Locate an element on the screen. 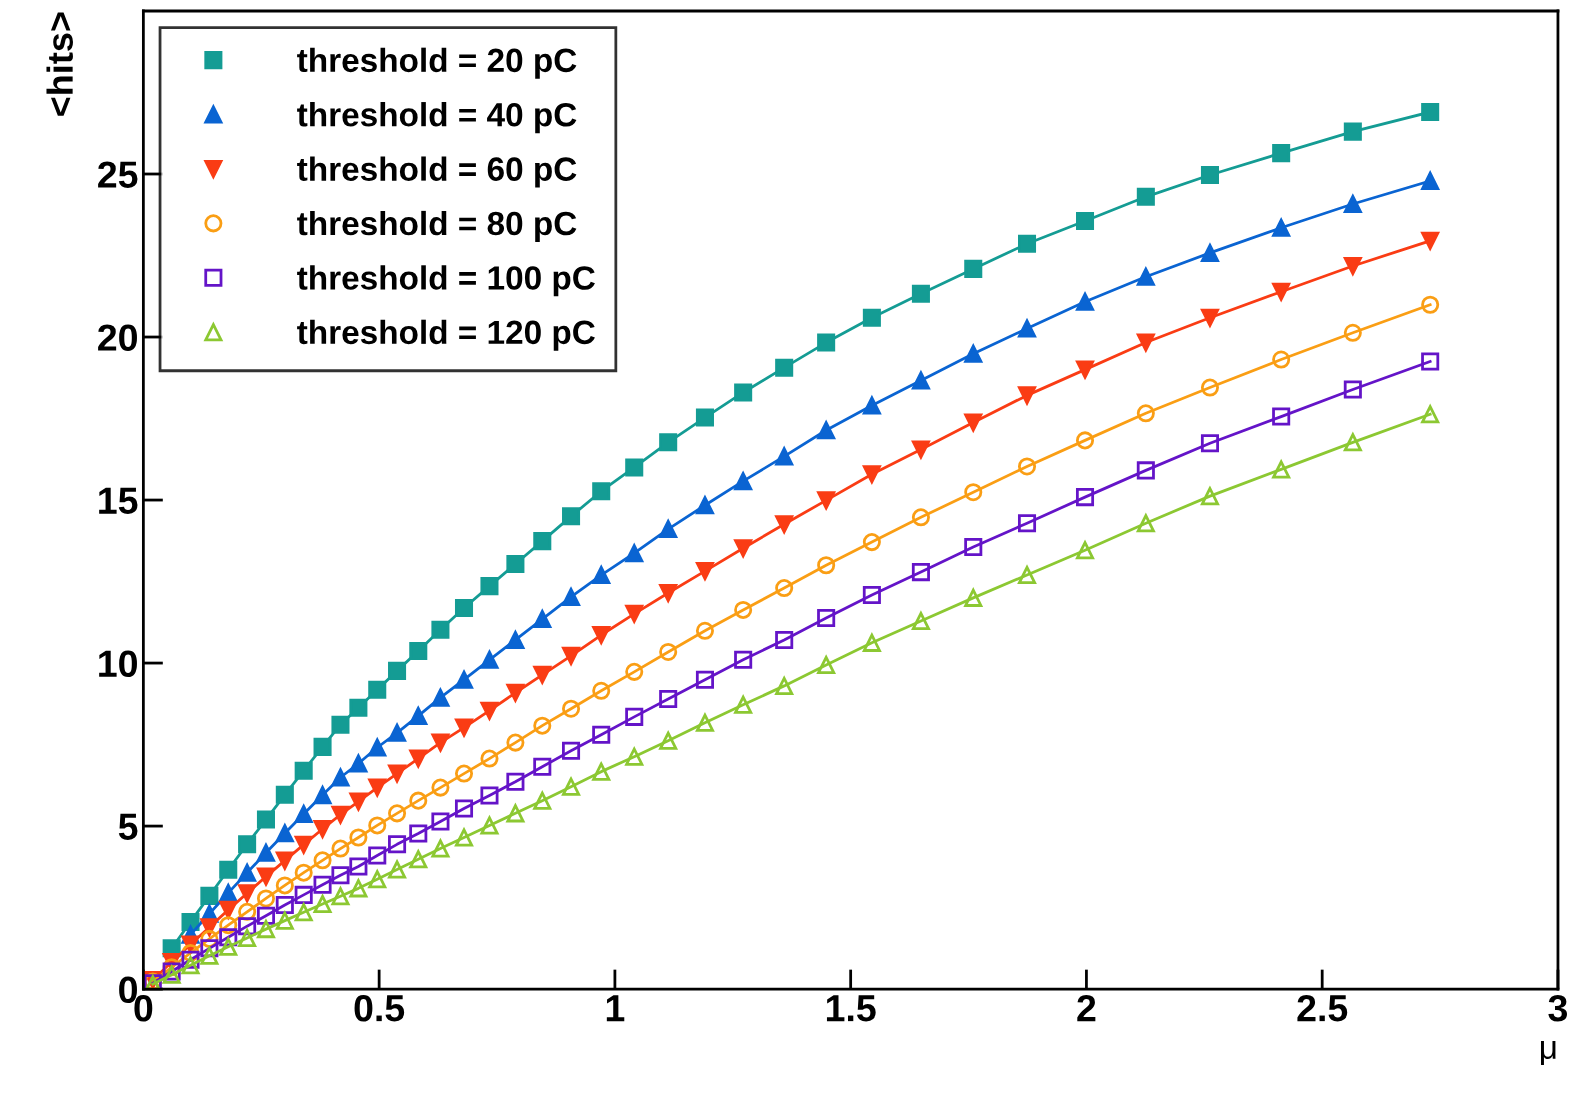 The image size is (1593, 1099). x-tick-label: 2 is located at coordinates (1086, 1008).